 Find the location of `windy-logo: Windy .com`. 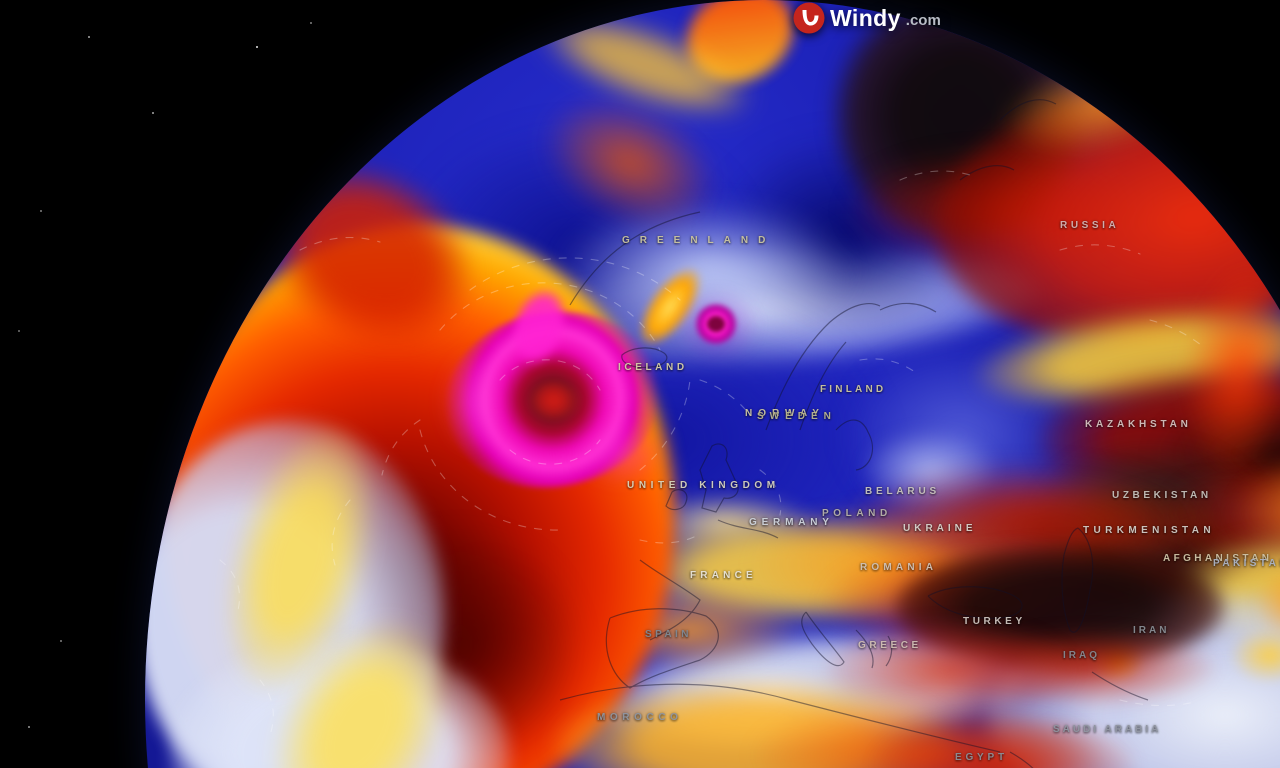

windy-logo: Windy .com is located at coordinates (867, 18).